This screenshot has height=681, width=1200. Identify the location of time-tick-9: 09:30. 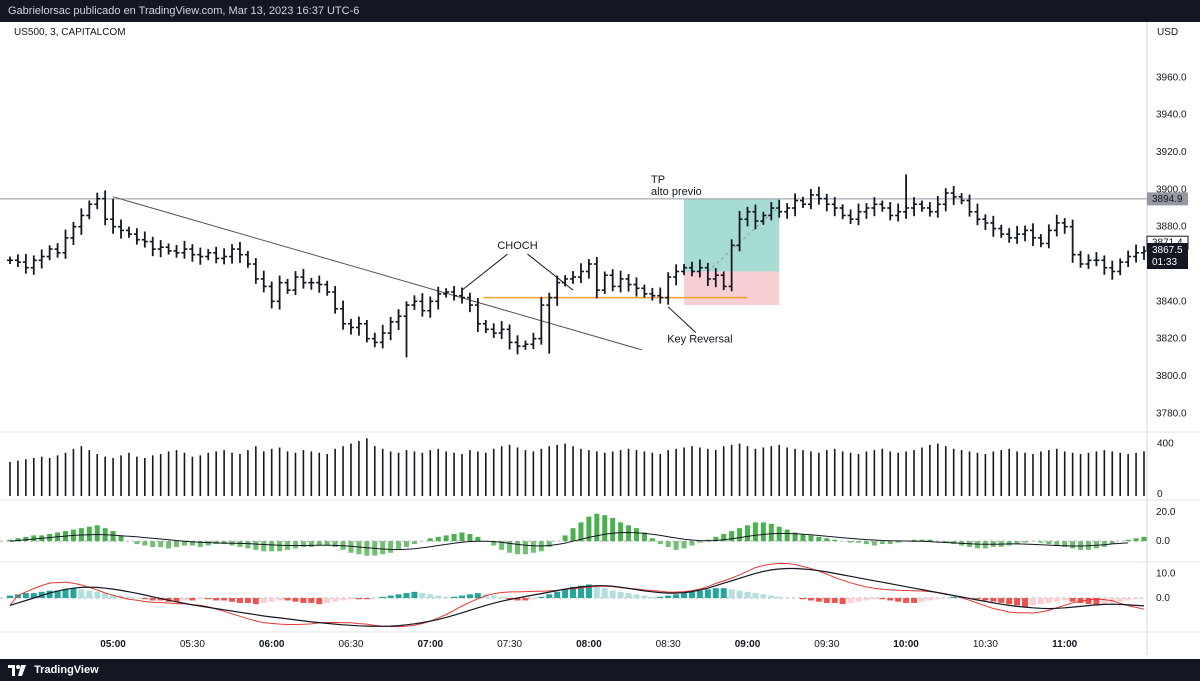
(826, 644).